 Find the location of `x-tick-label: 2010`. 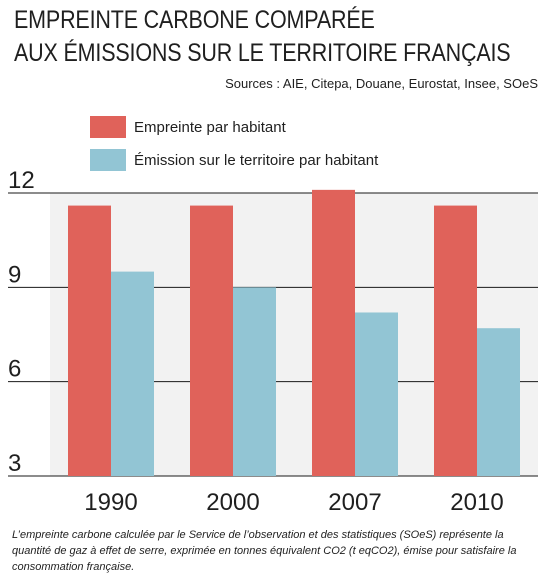

x-tick-label: 2010 is located at coordinates (476, 502).